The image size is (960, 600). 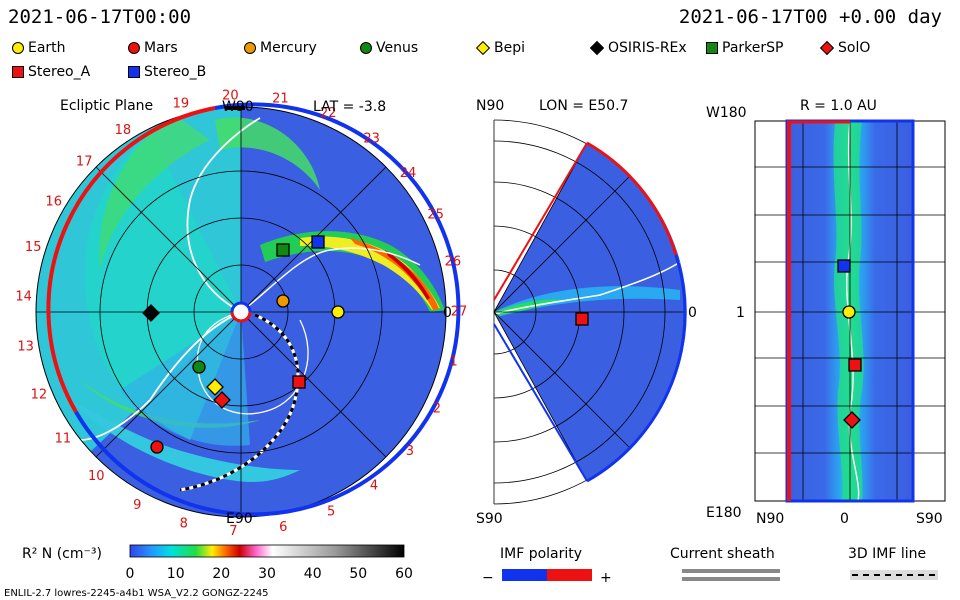 I want to click on carrington-label: 6, so click(x=283, y=527).